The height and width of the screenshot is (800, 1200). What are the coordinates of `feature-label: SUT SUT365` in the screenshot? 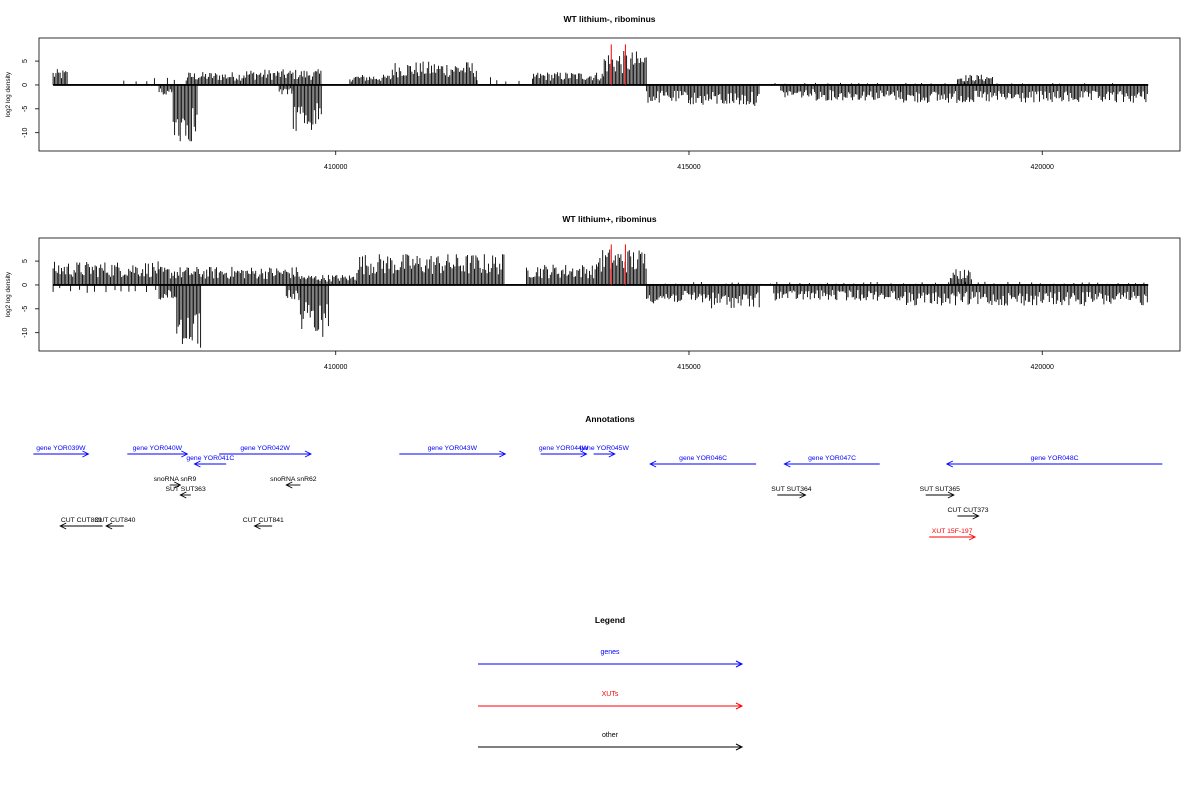 It's located at (940, 489).